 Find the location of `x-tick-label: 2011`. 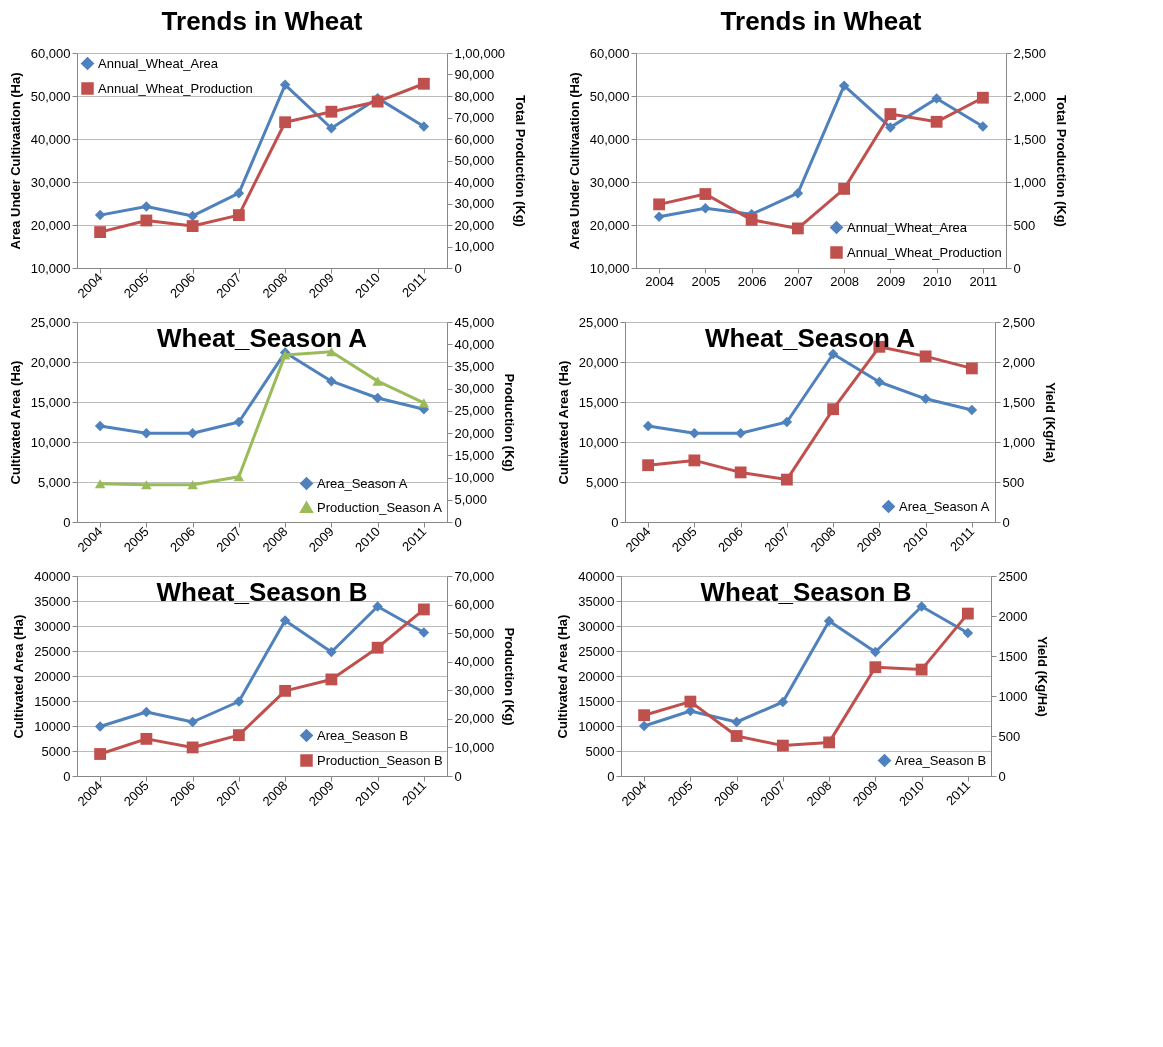

x-tick-label: 2011 is located at coordinates (983, 281).